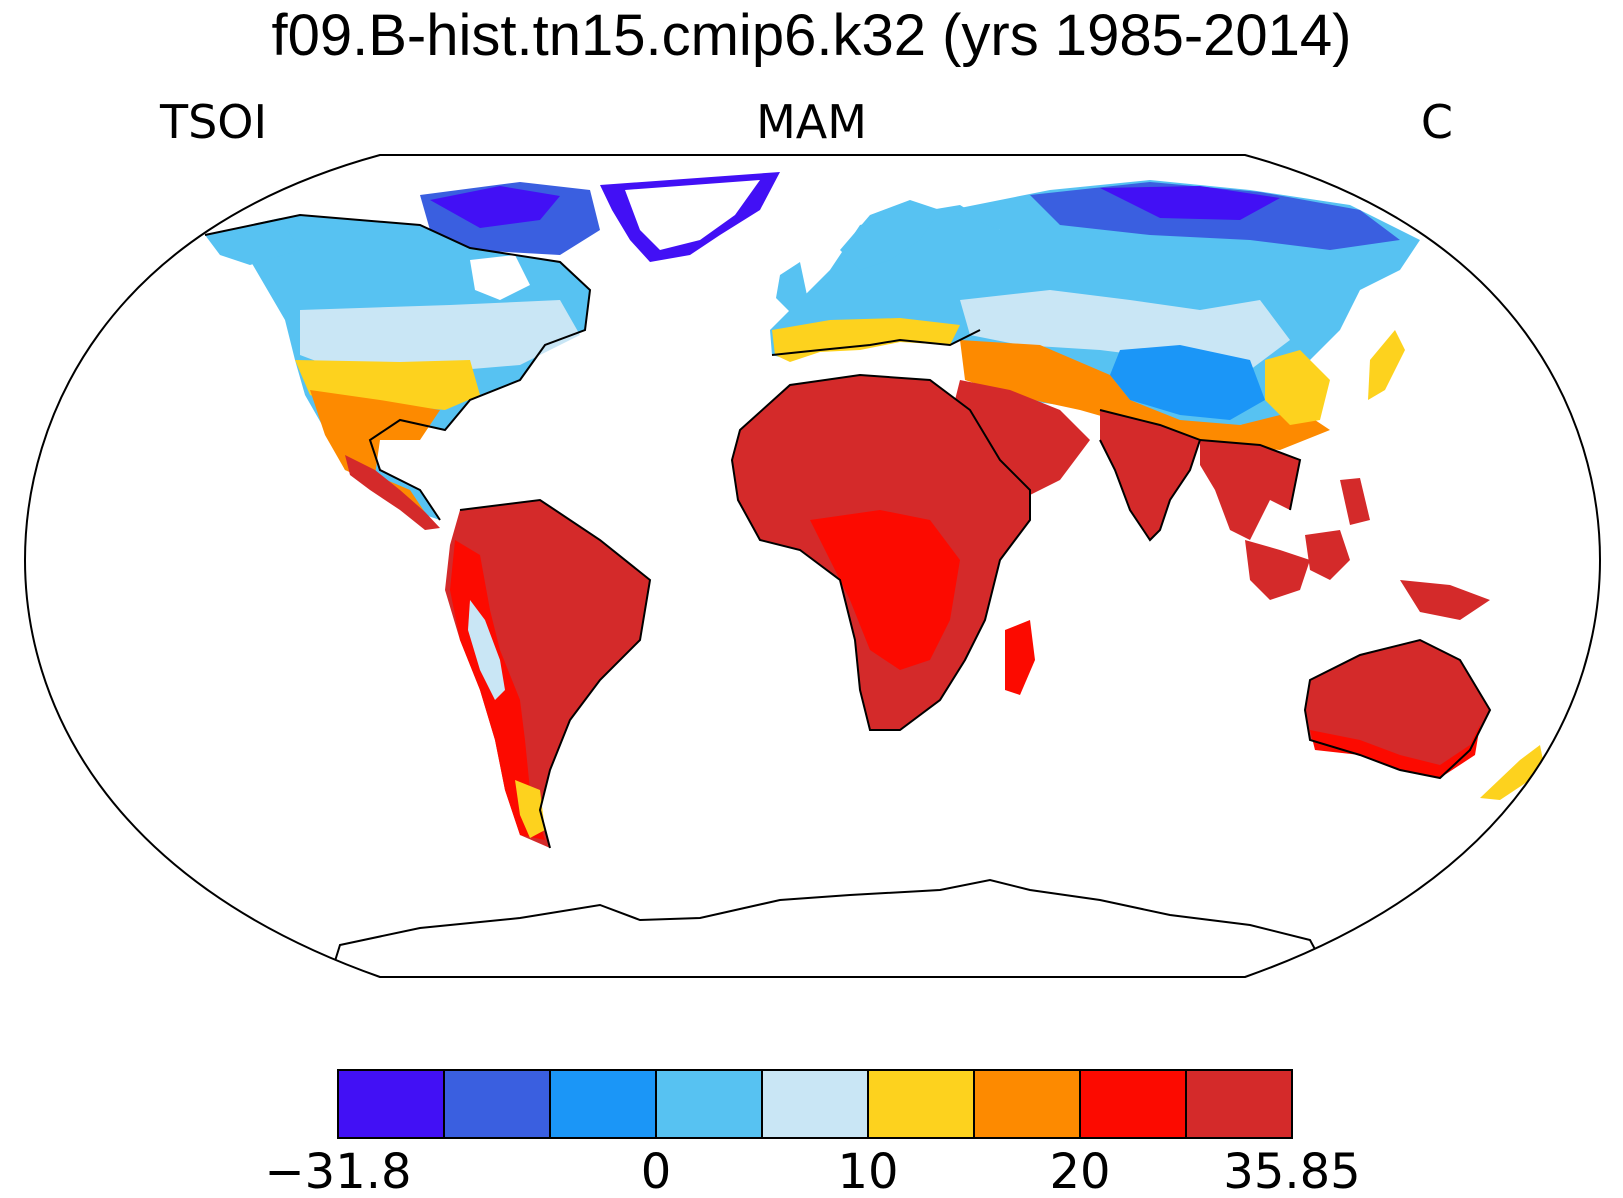  I want to click on antarctica, so click(830, 927).